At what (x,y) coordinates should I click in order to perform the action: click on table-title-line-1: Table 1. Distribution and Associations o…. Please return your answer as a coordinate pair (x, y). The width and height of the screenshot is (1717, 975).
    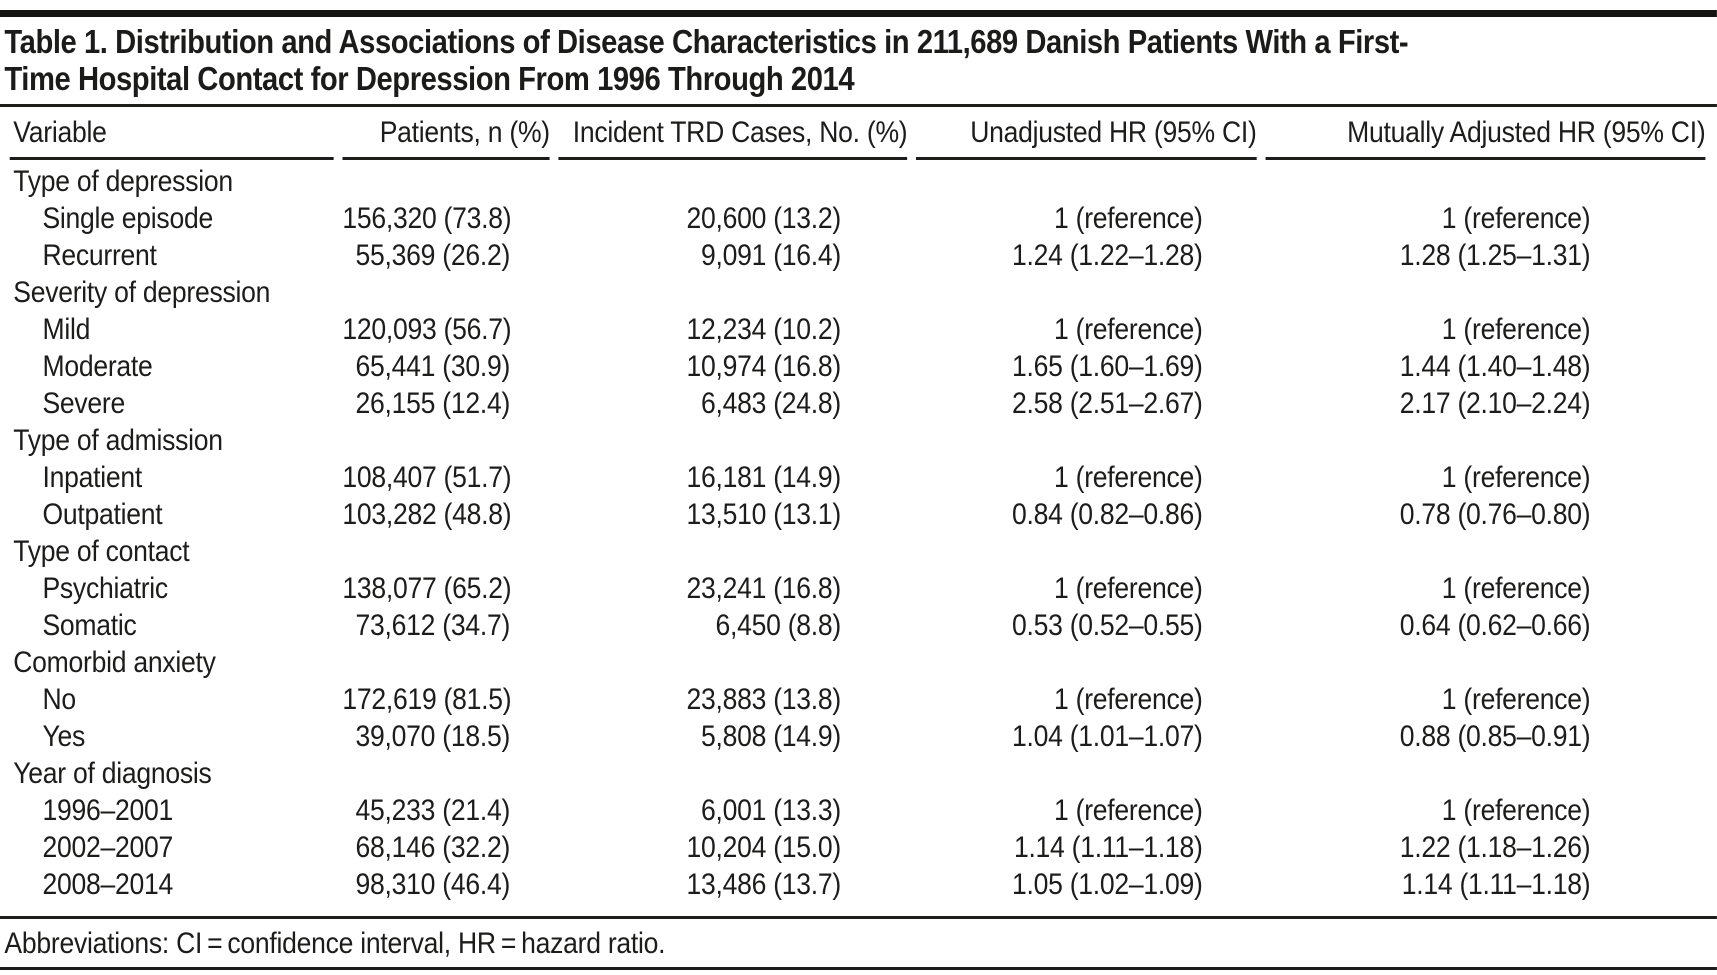
    Looking at the image, I should click on (706, 41).